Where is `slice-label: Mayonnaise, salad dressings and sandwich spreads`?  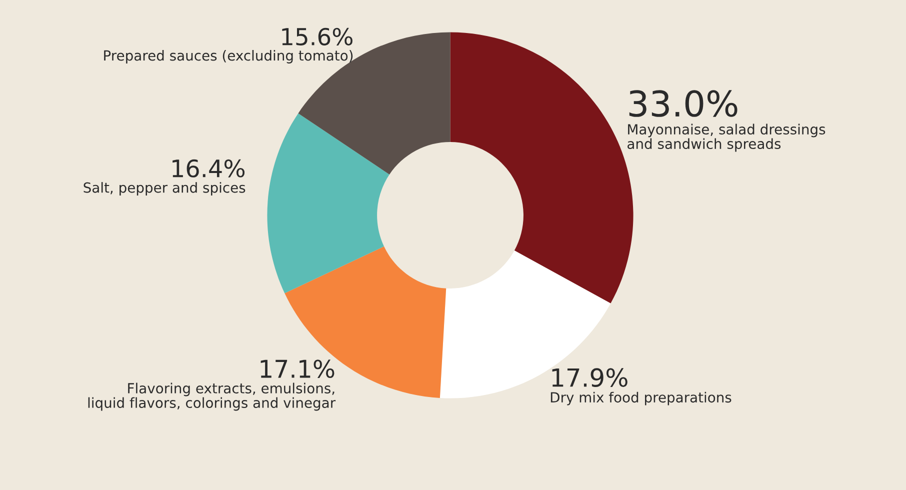
slice-label: Mayonnaise, salad dressings and sandwich spreads is located at coordinates (727, 138).